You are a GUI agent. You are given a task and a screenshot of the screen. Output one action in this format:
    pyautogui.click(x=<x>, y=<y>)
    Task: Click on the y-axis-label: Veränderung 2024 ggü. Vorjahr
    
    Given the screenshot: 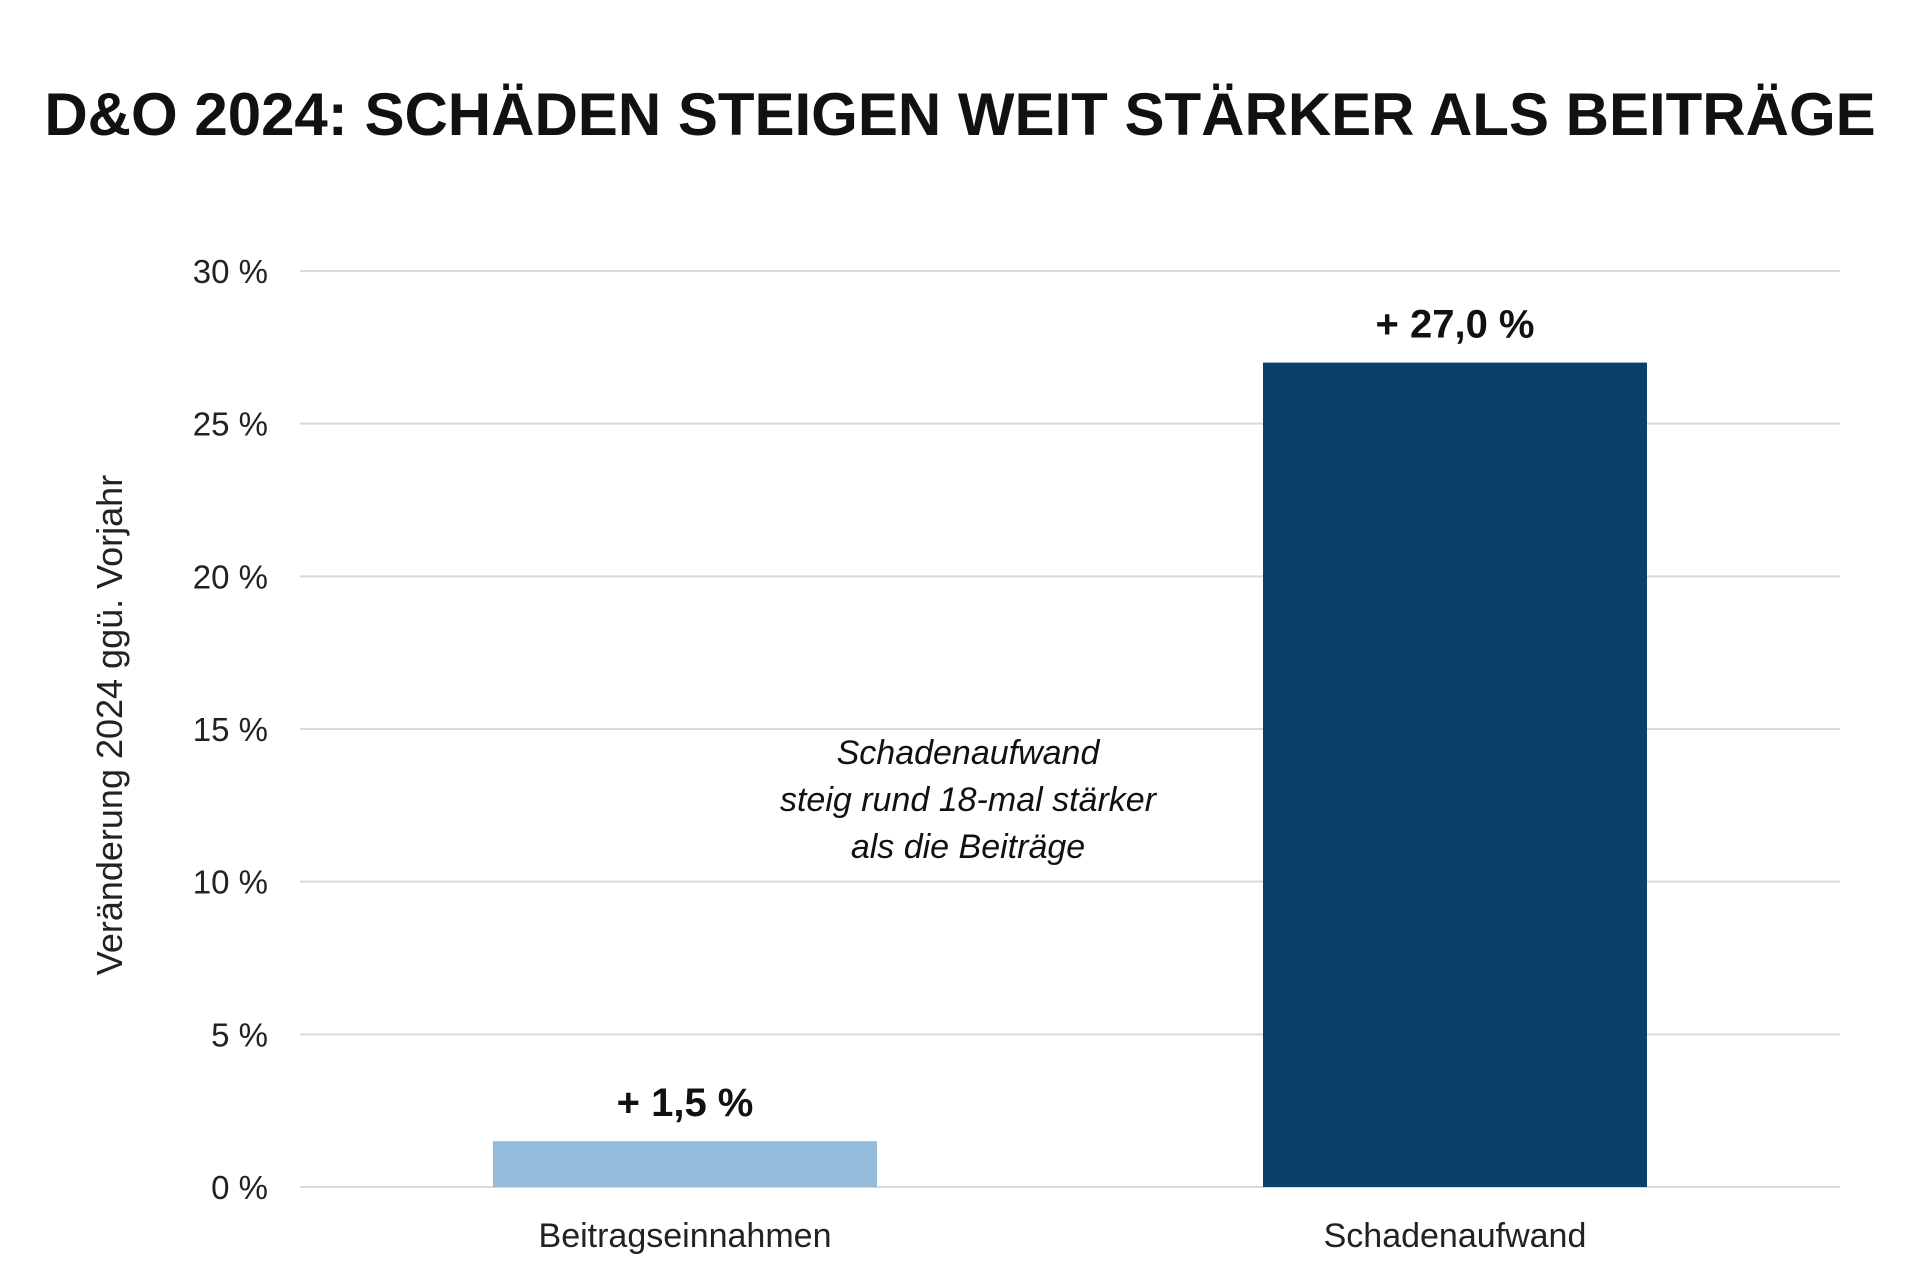 What is the action you would take?
    pyautogui.click(x=109, y=725)
    